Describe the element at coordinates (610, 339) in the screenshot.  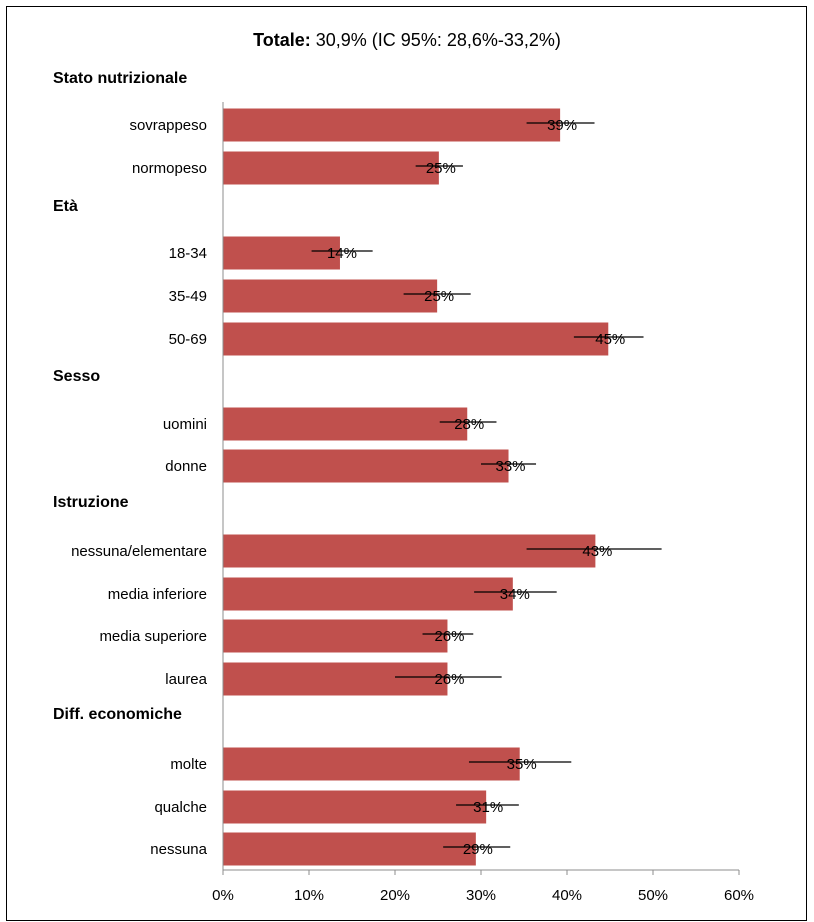
I see `data-label: 45%` at that location.